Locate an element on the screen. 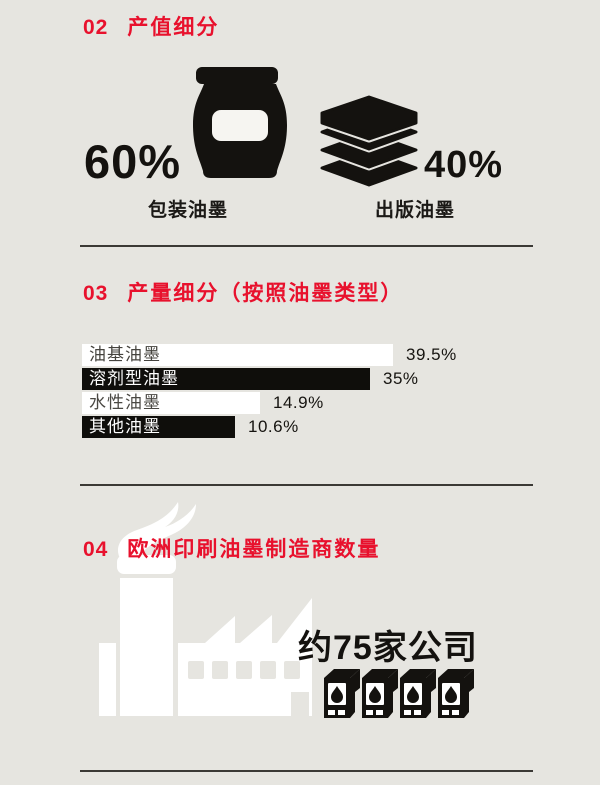  section-03-title: 03 产量细分（按照油墨类型） is located at coordinates (243, 292).